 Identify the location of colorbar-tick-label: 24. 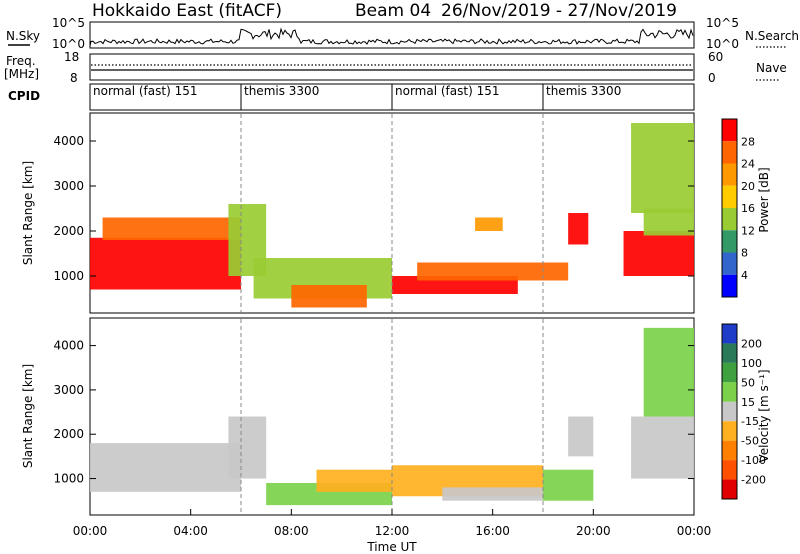
(748, 164).